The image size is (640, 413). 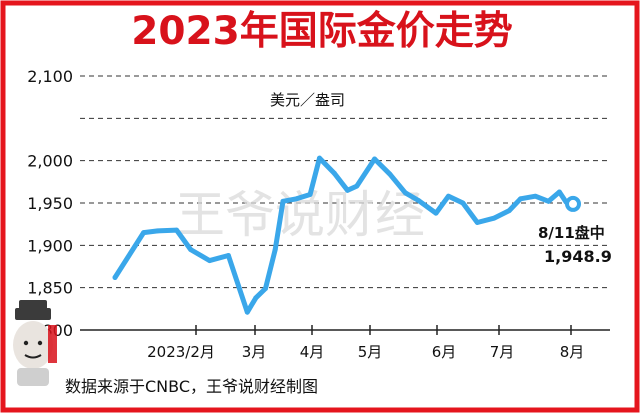 I want to click on y-tick-label: 1,850, so click(x=50, y=288).